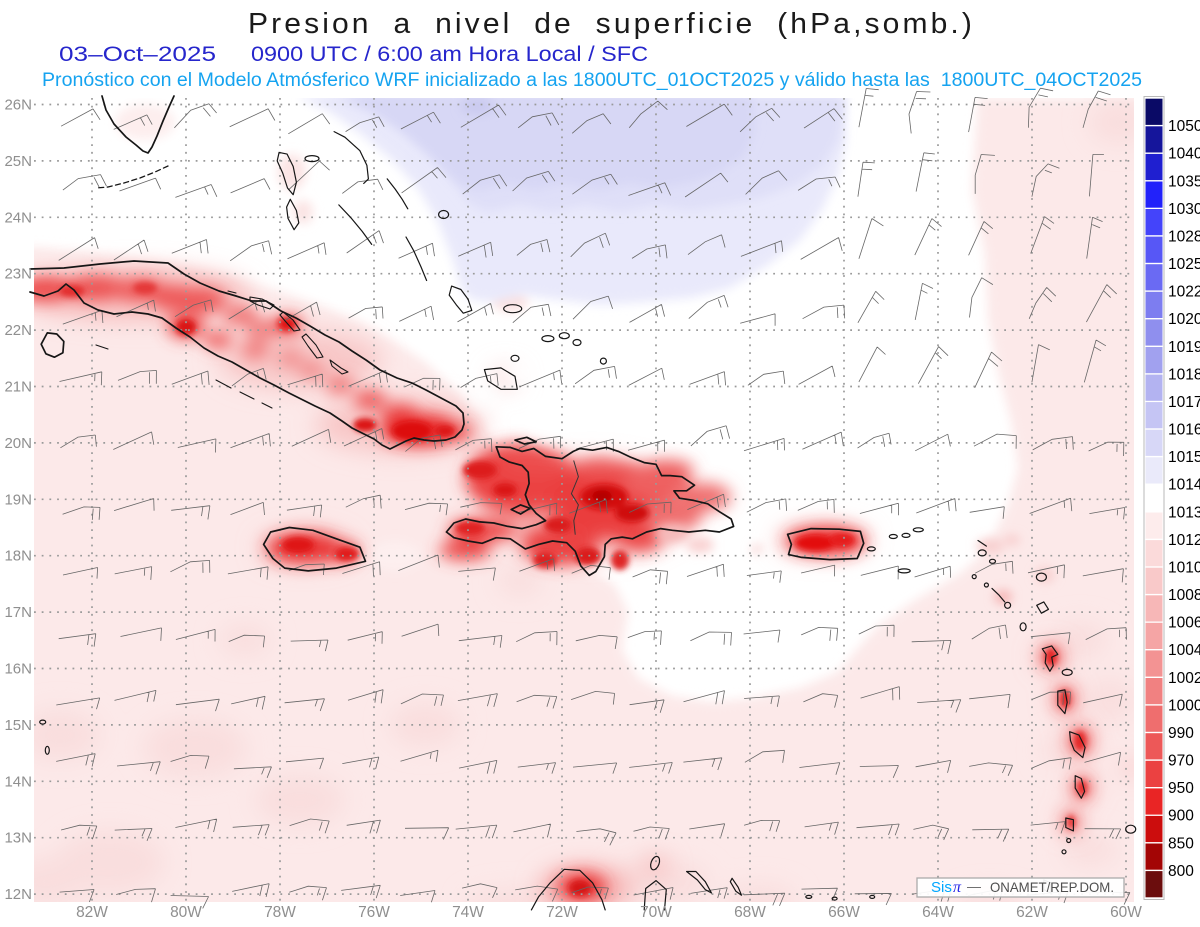  I want to click on svg-text: 1014, so click(1184, 485).